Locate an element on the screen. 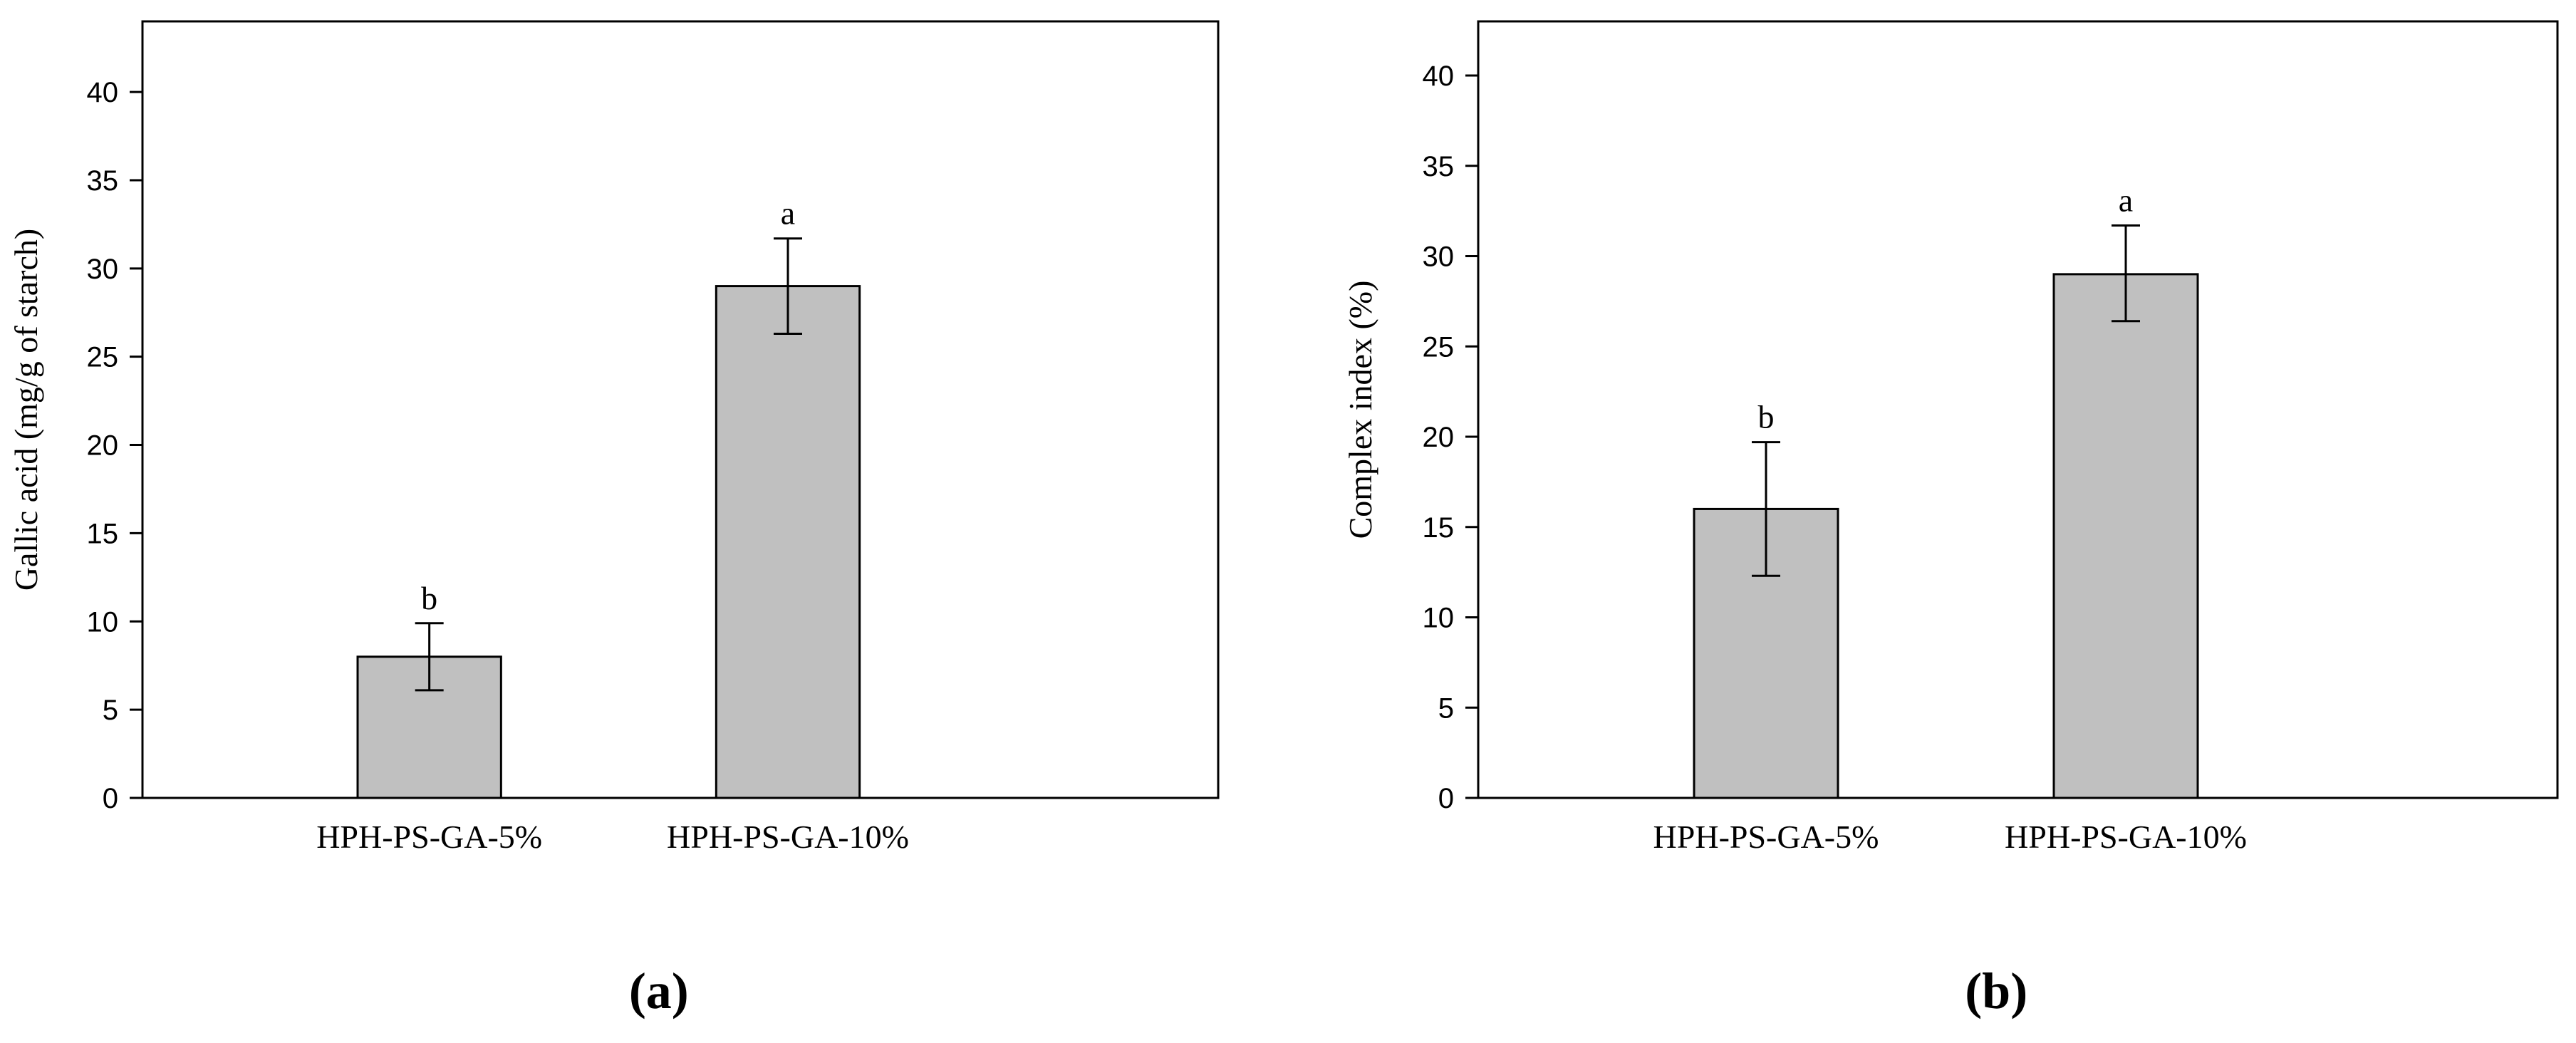  panel-label: (a) is located at coordinates (659, 991).